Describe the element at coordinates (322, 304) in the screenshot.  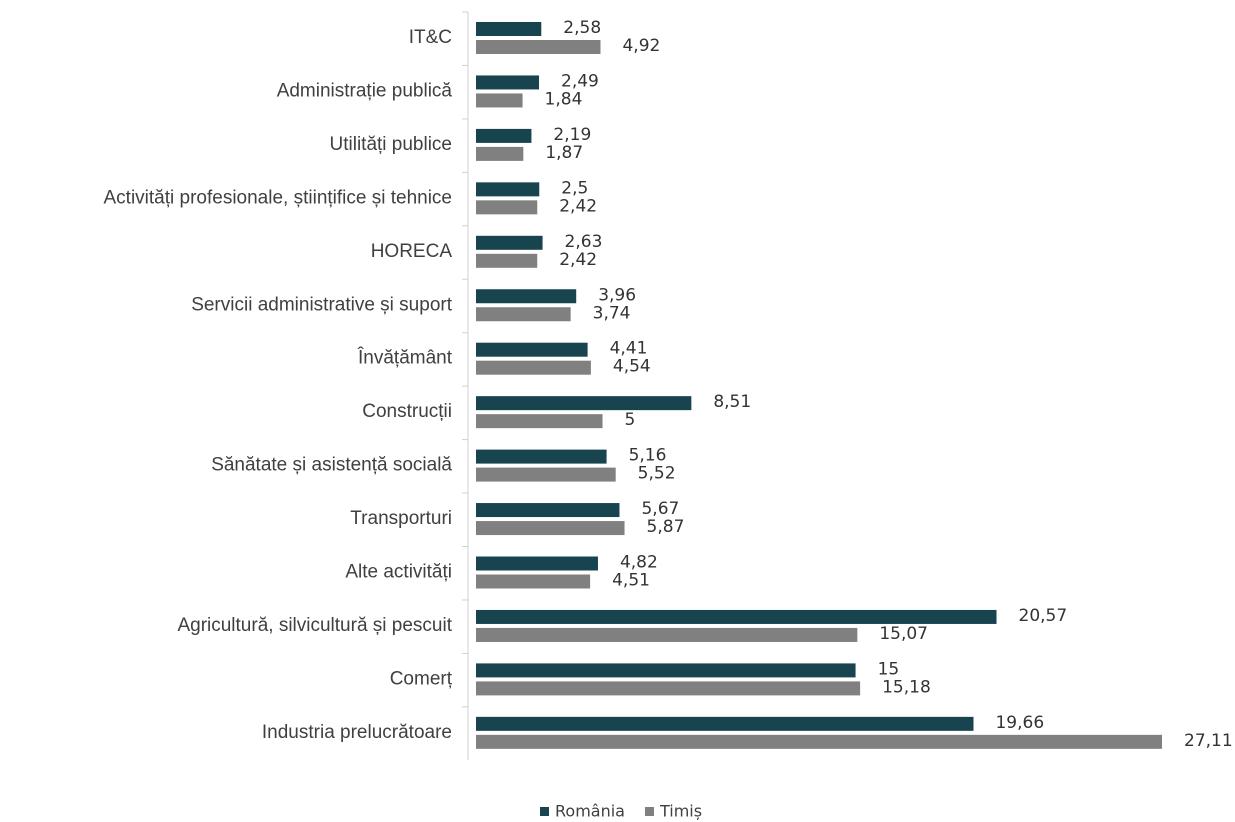
I see `category-label: Servicii administrative și suport` at that location.